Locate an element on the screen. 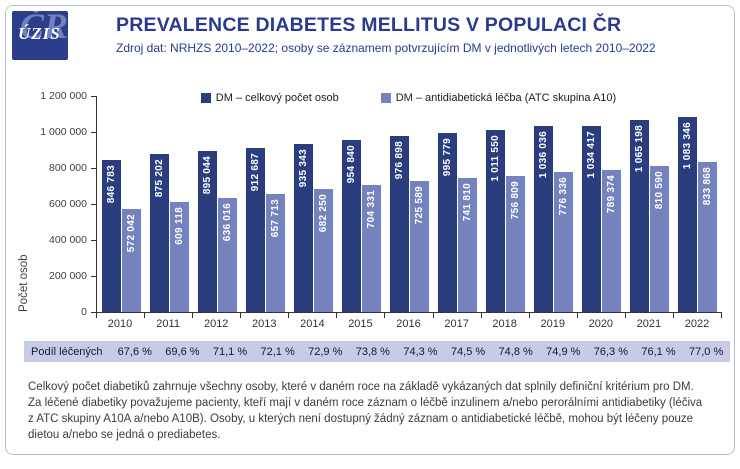  bar-value-label: 741 810 is located at coordinates (468, 202).